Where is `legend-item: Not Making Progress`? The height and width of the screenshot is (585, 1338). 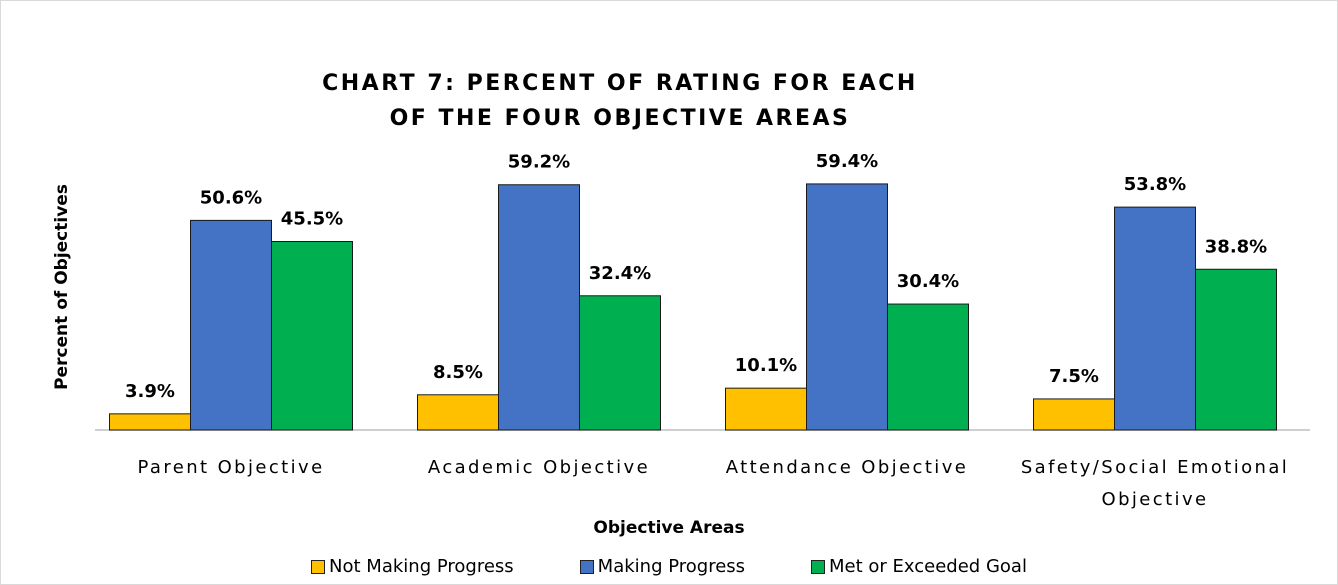 legend-item: Not Making Progress is located at coordinates (412, 566).